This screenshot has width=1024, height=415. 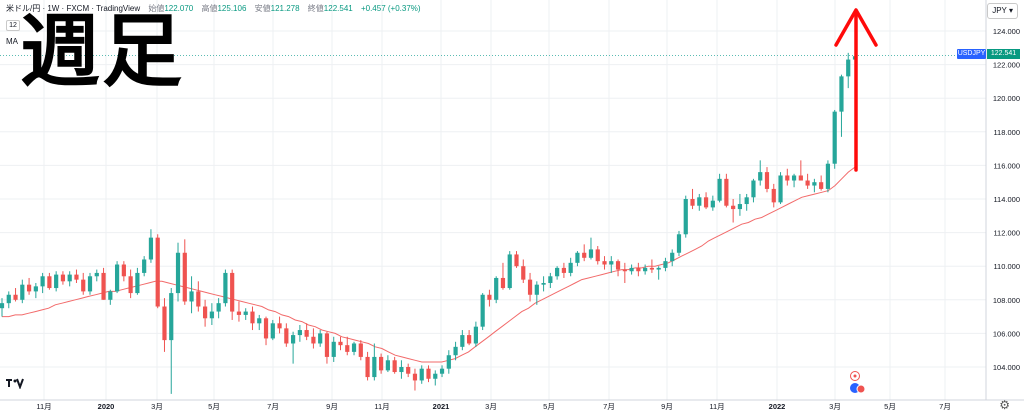 I want to click on symbol-label: 米ドル/円 · 1W · FXCM · TradingView, so click(x=73, y=8).